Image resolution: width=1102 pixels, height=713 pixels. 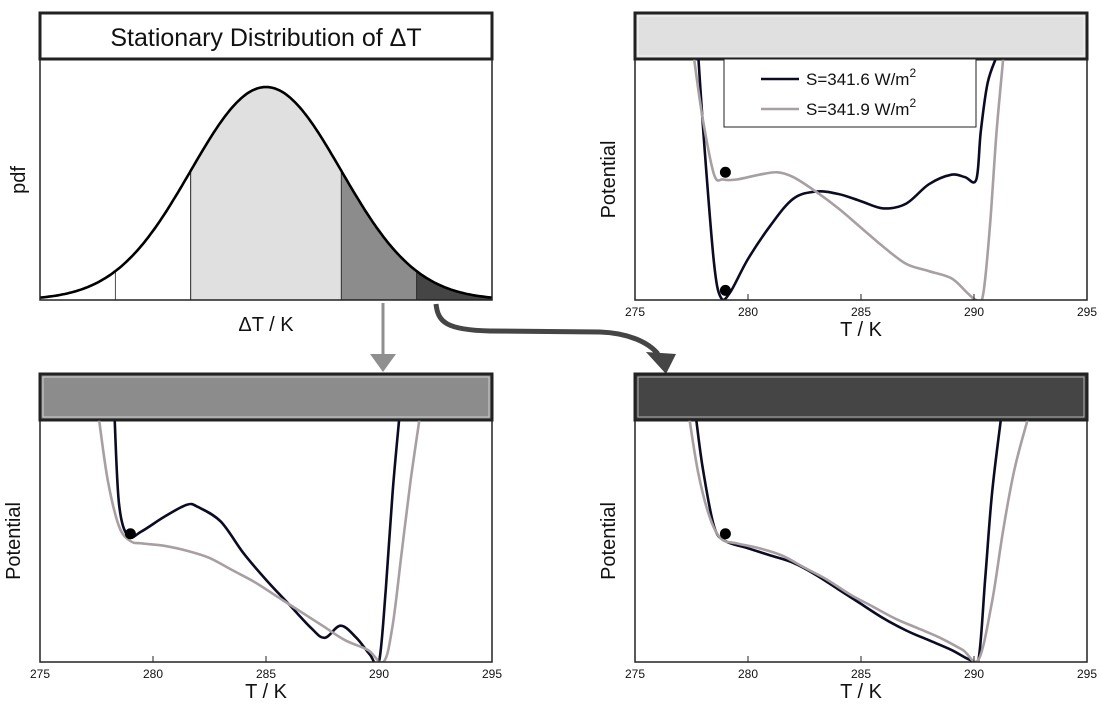 What do you see at coordinates (379, 674) in the screenshot?
I see `mid-xtick-label-3: 290` at bounding box center [379, 674].